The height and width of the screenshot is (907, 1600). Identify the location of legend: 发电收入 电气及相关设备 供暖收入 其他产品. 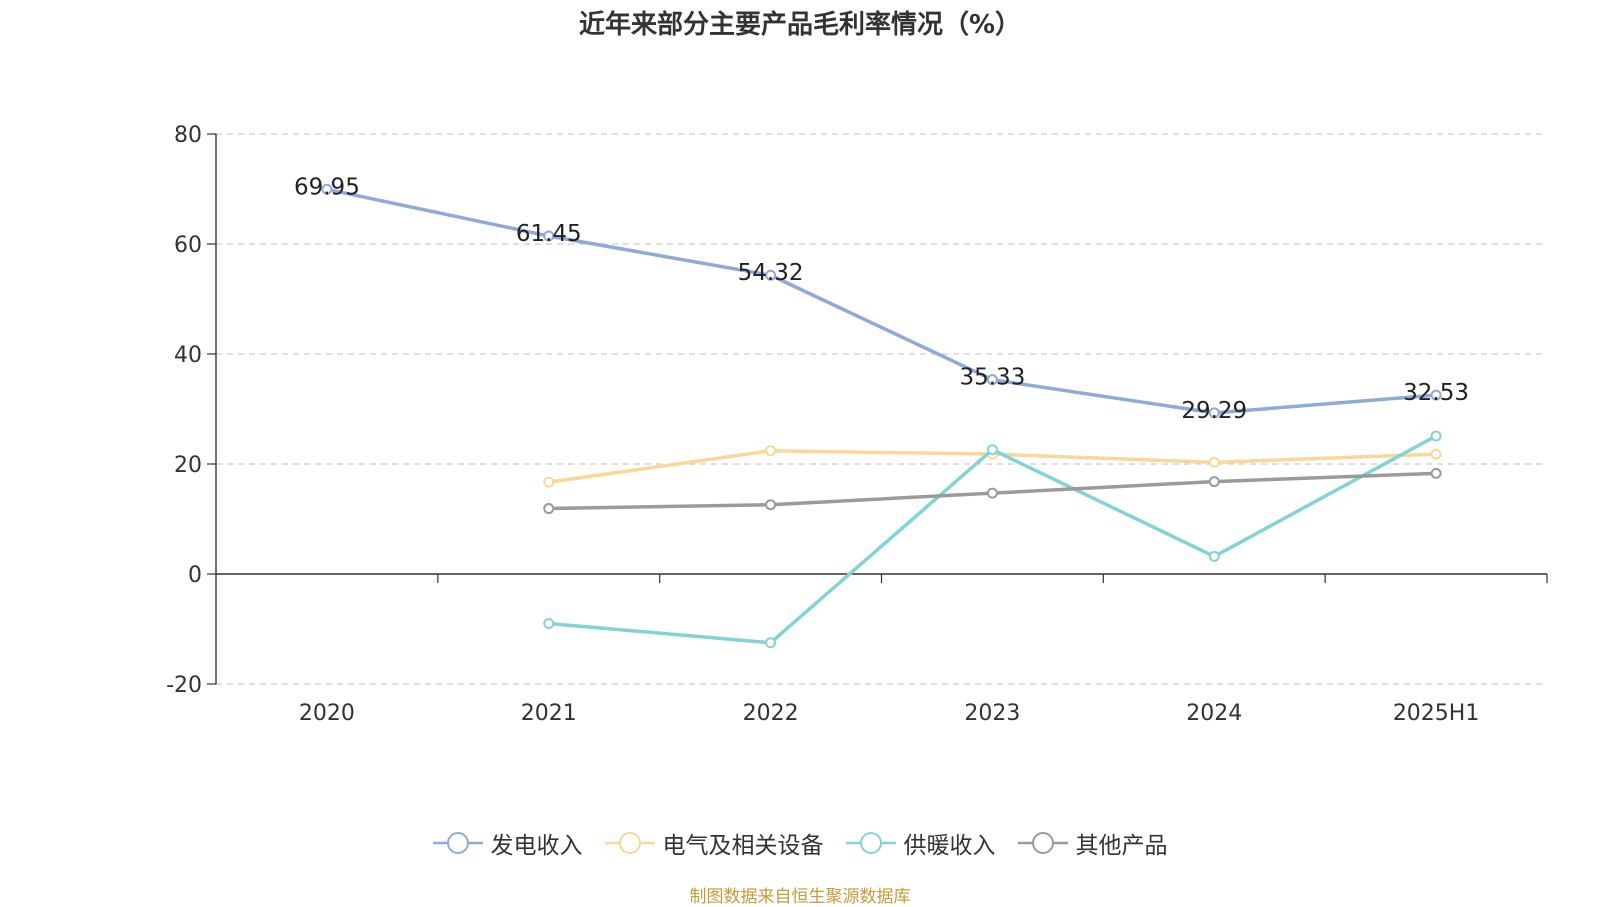
(800, 843).